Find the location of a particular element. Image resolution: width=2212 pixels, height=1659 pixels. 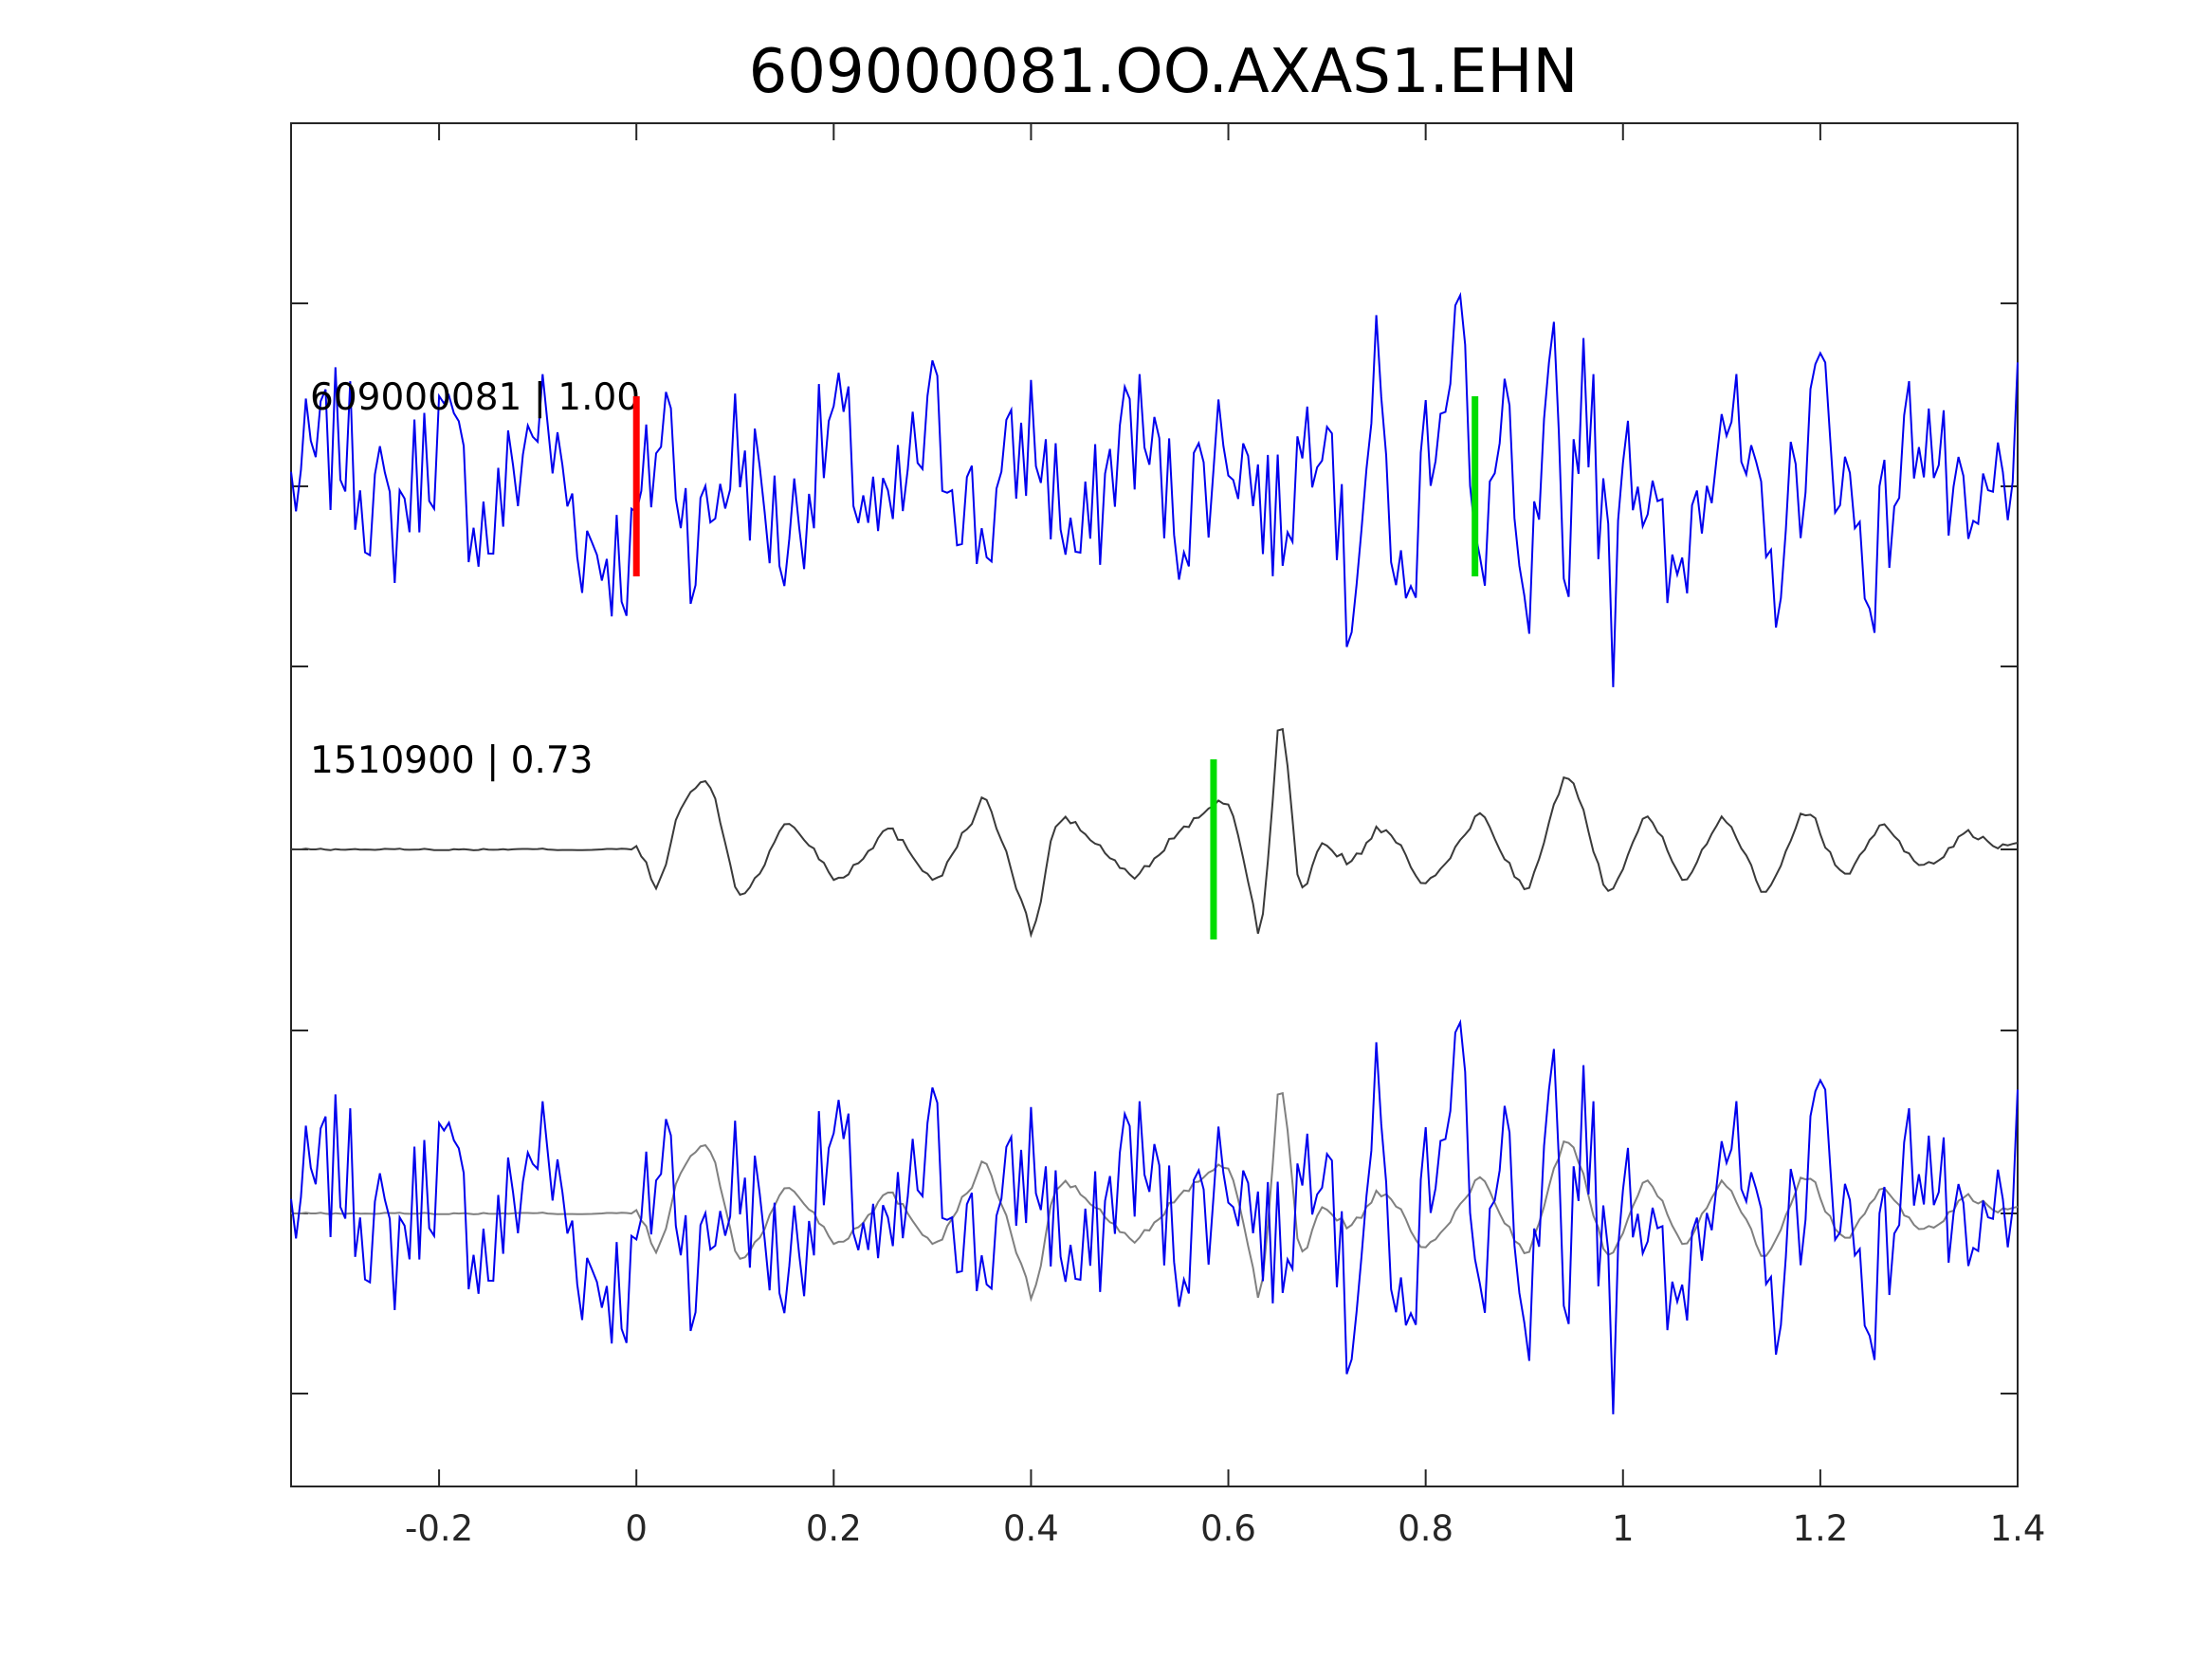

x-tick-label-2: 0.2 is located at coordinates (834, 1528).